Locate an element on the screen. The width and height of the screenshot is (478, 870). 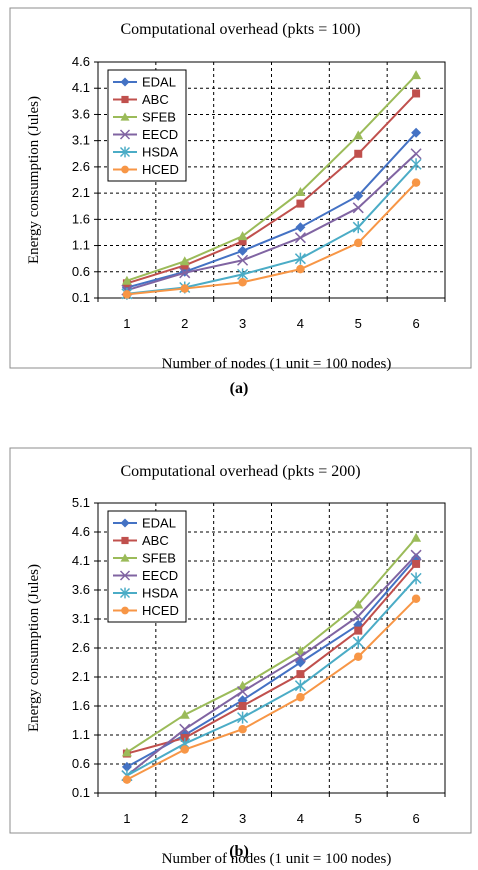
x-tick-label: 4 is located at coordinates (300, 323).